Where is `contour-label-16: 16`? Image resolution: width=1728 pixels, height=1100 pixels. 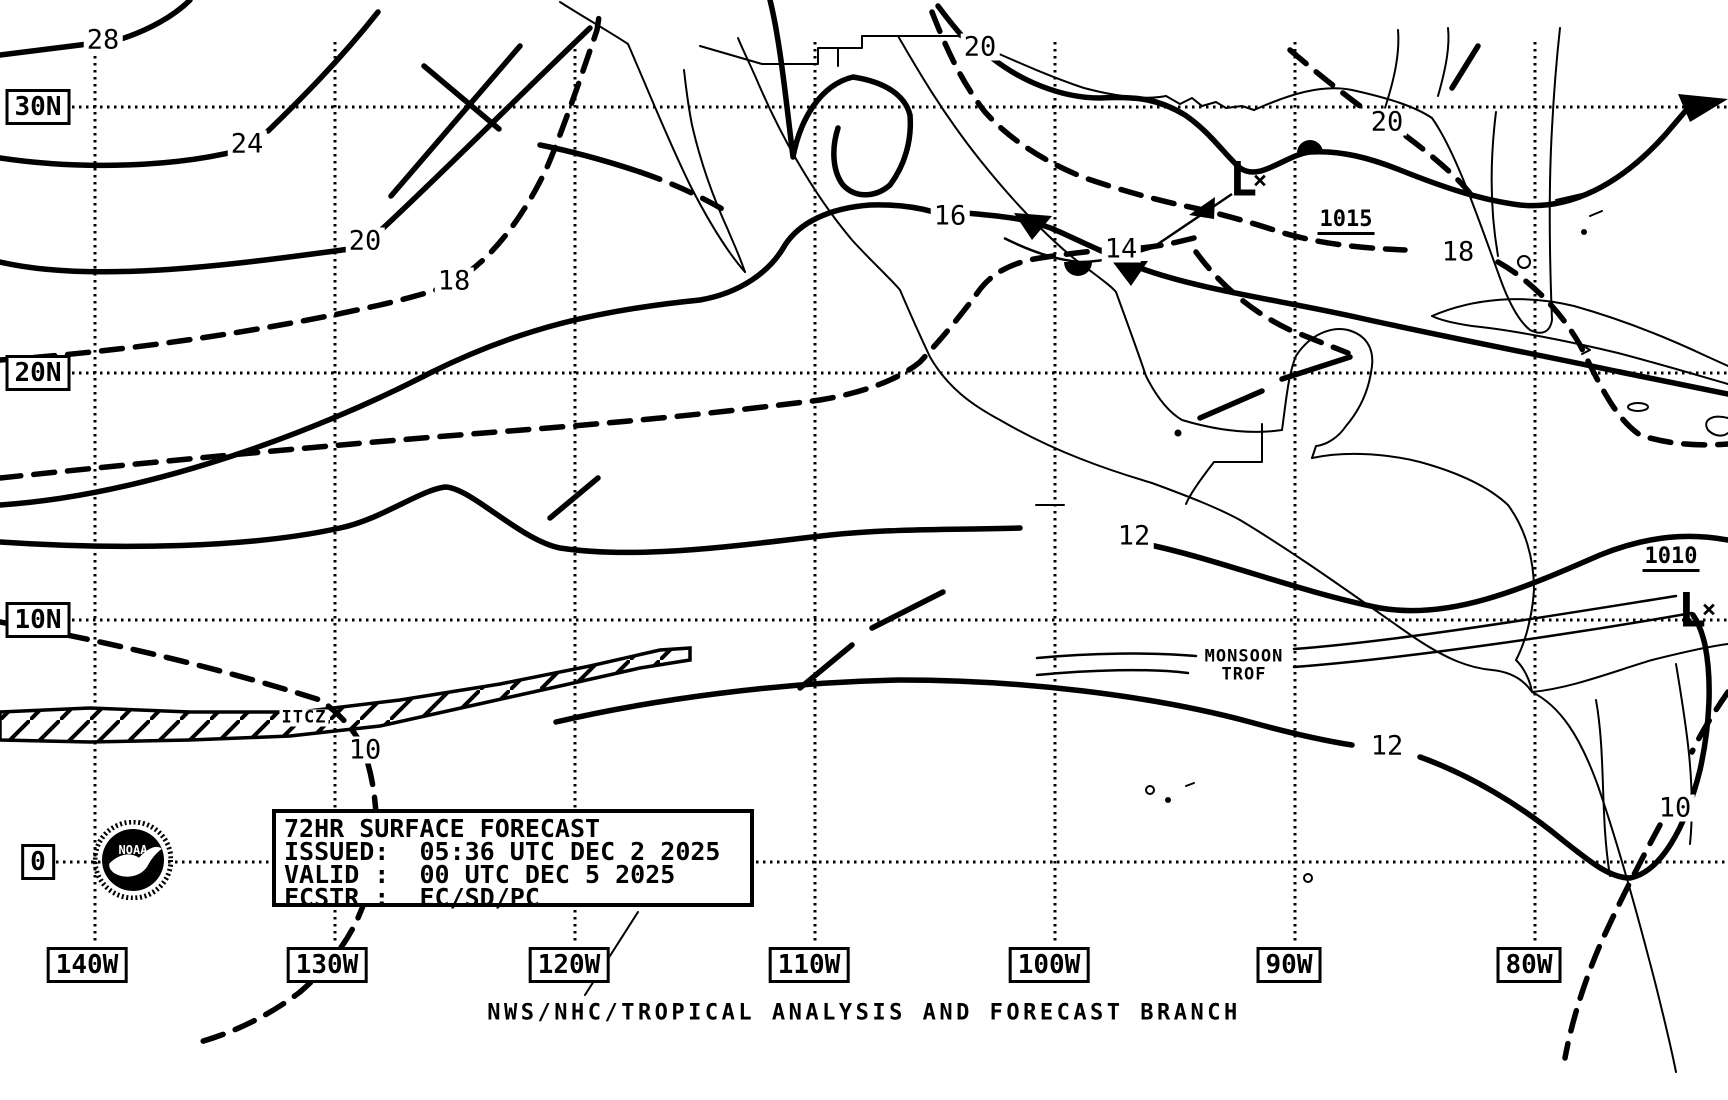 contour-label-16: 16 is located at coordinates (950, 216).